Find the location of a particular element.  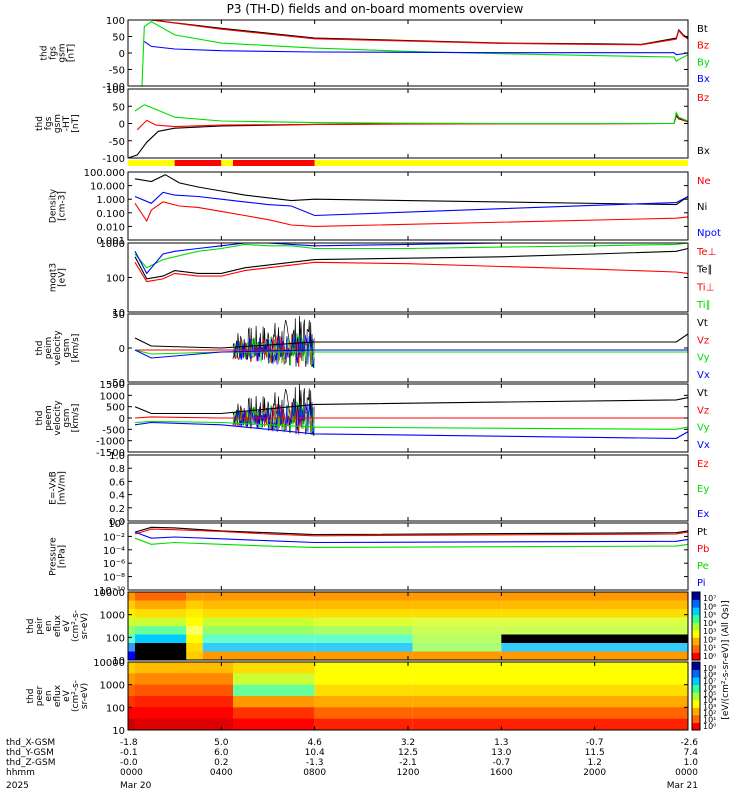

colorbar-tick-label: 10⁰ is located at coordinates (709, 726).